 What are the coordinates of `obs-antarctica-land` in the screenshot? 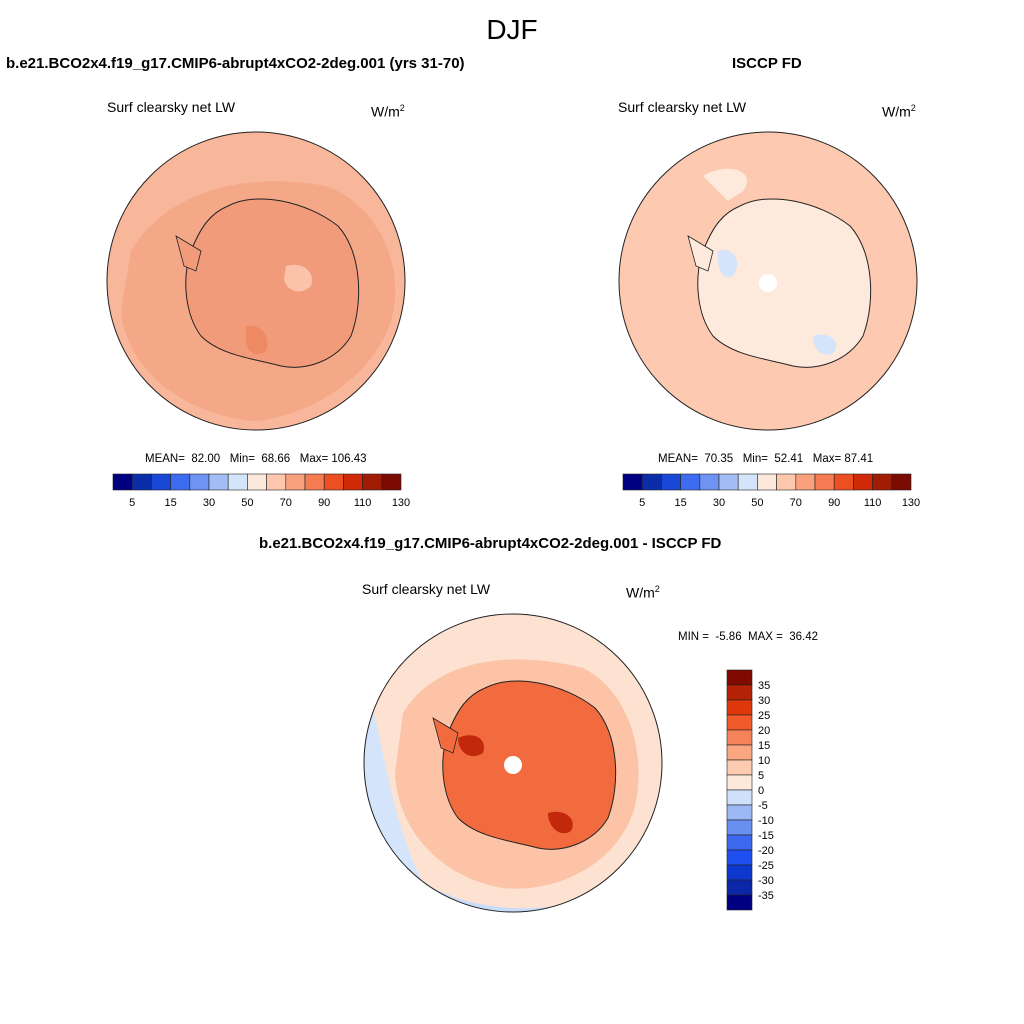 It's located at (784, 283).